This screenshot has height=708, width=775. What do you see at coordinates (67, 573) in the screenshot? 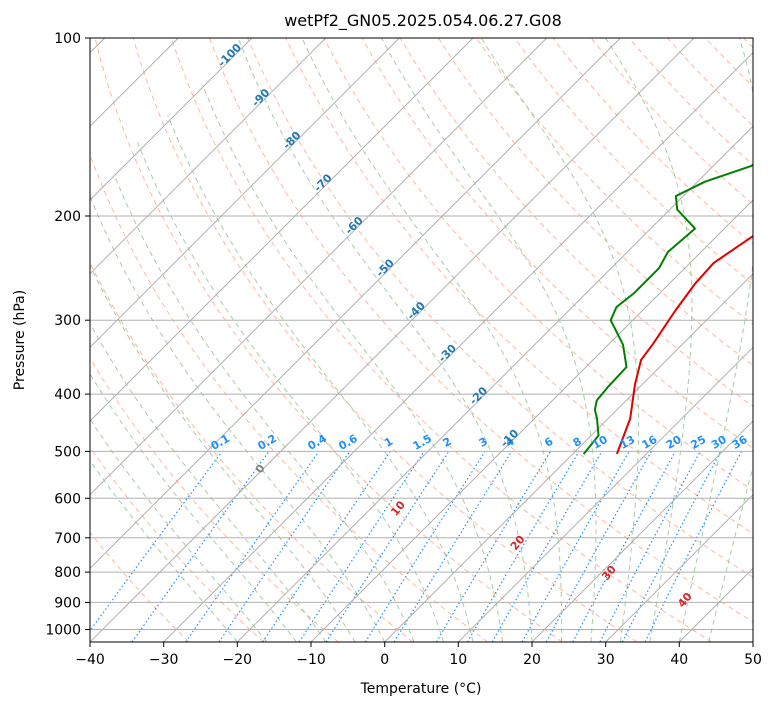
I see `y-tick-label: 800` at bounding box center [67, 573].